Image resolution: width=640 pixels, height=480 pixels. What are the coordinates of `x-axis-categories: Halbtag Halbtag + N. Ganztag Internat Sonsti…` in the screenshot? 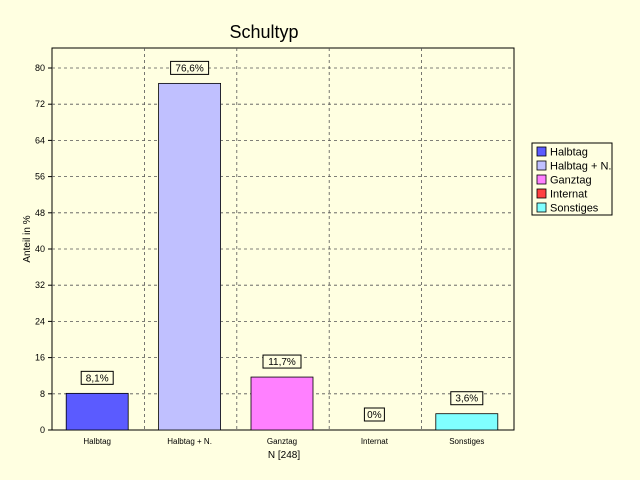 It's located at (283, 441).